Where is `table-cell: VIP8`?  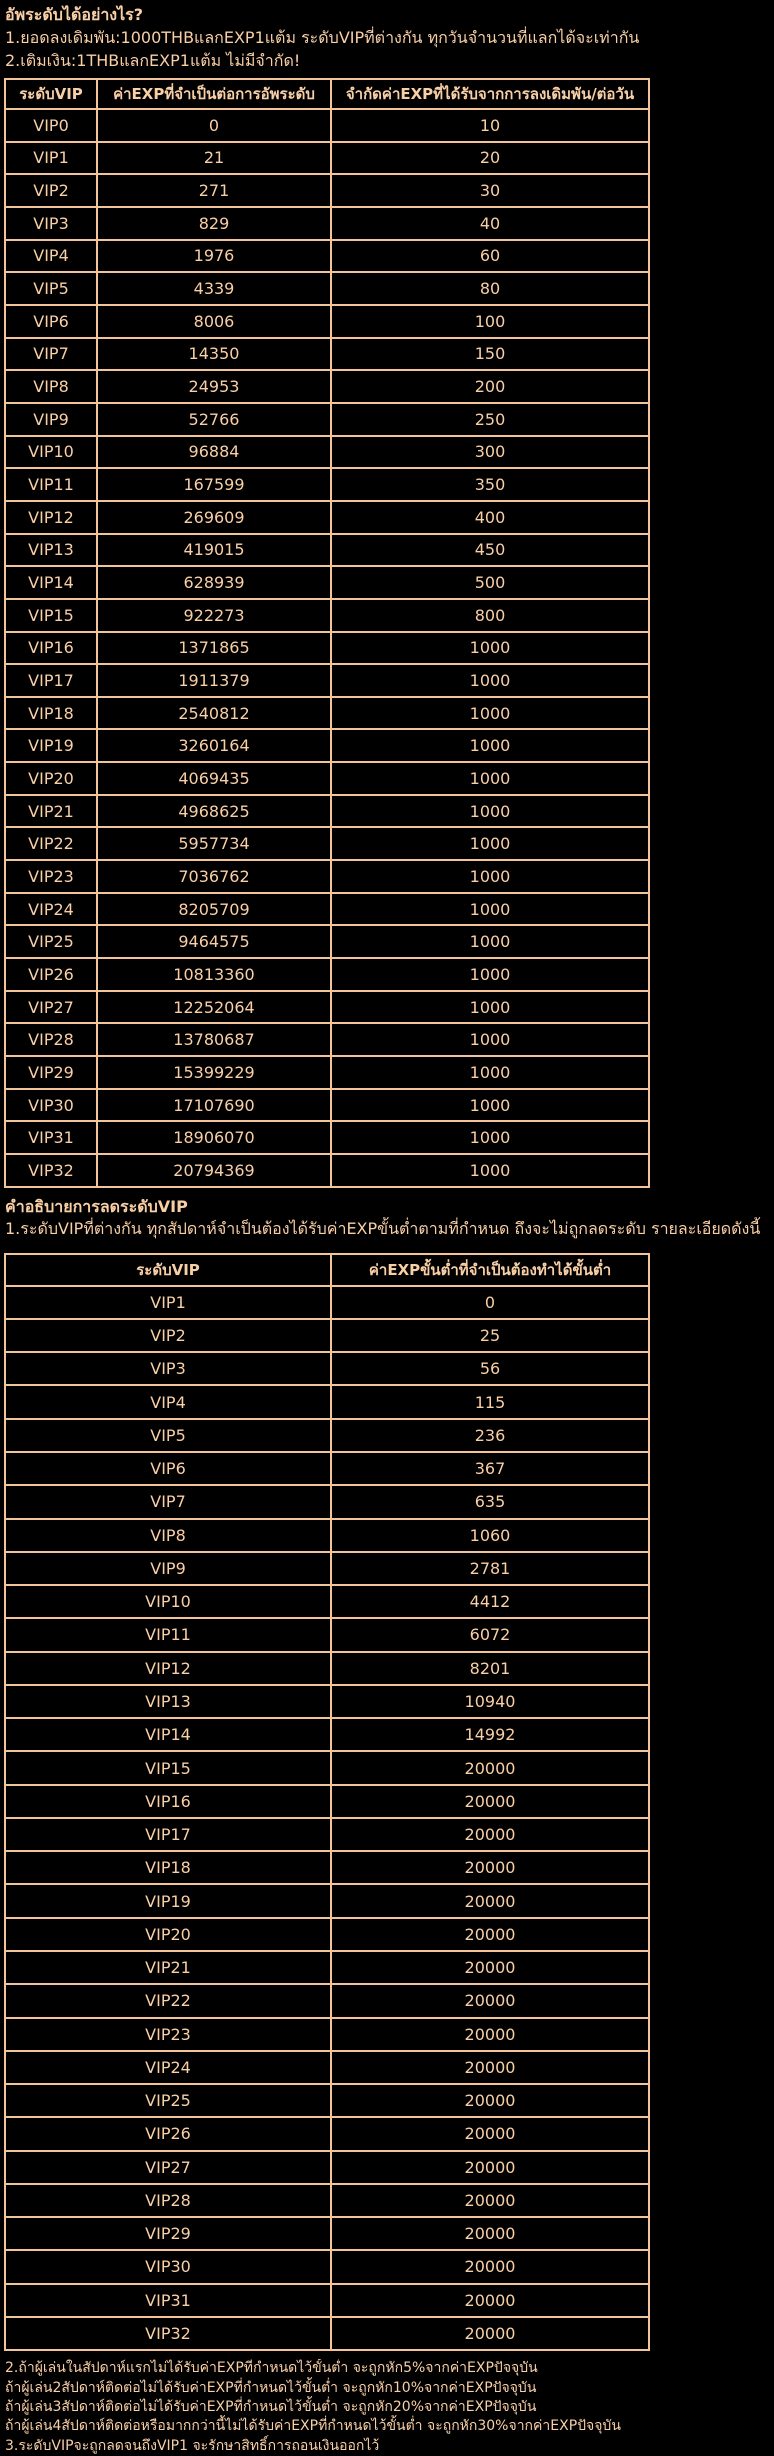
table-cell: VIP8 is located at coordinates (51, 386).